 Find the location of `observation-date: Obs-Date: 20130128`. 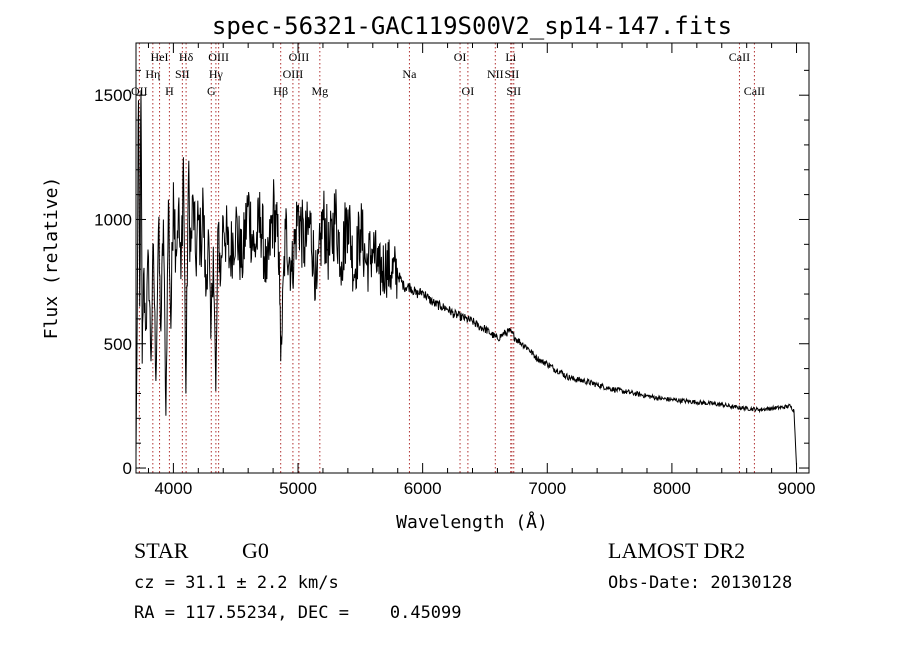

observation-date: Obs-Date: 20130128 is located at coordinates (700, 583).